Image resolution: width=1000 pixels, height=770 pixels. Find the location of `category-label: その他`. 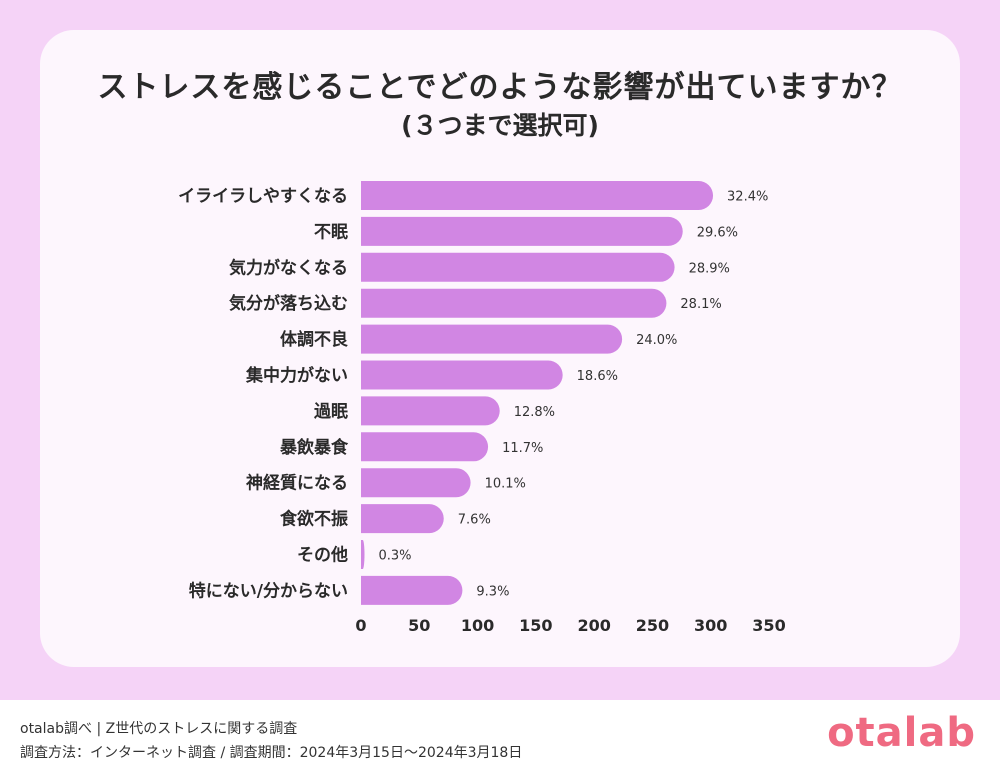

category-label: その他 is located at coordinates (322, 555).